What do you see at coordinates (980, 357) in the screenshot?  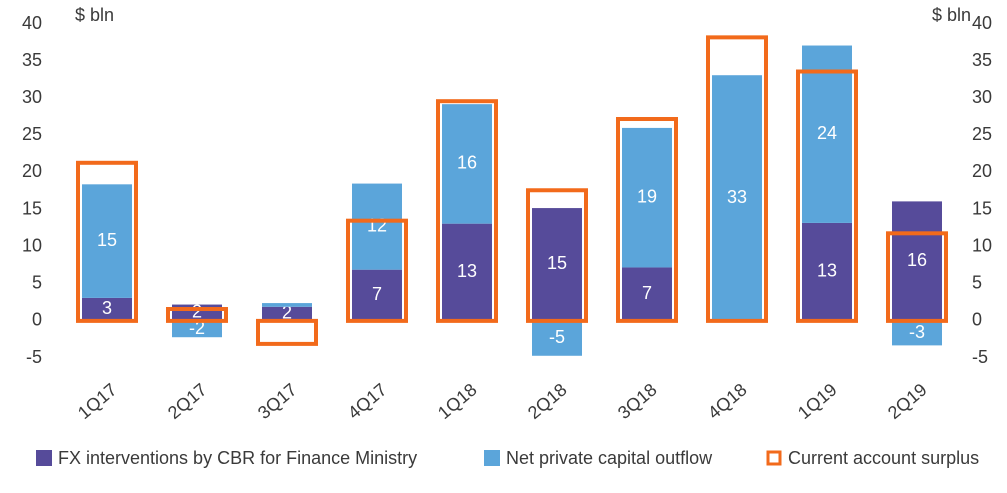 I see `y2-tick-label: -5` at bounding box center [980, 357].